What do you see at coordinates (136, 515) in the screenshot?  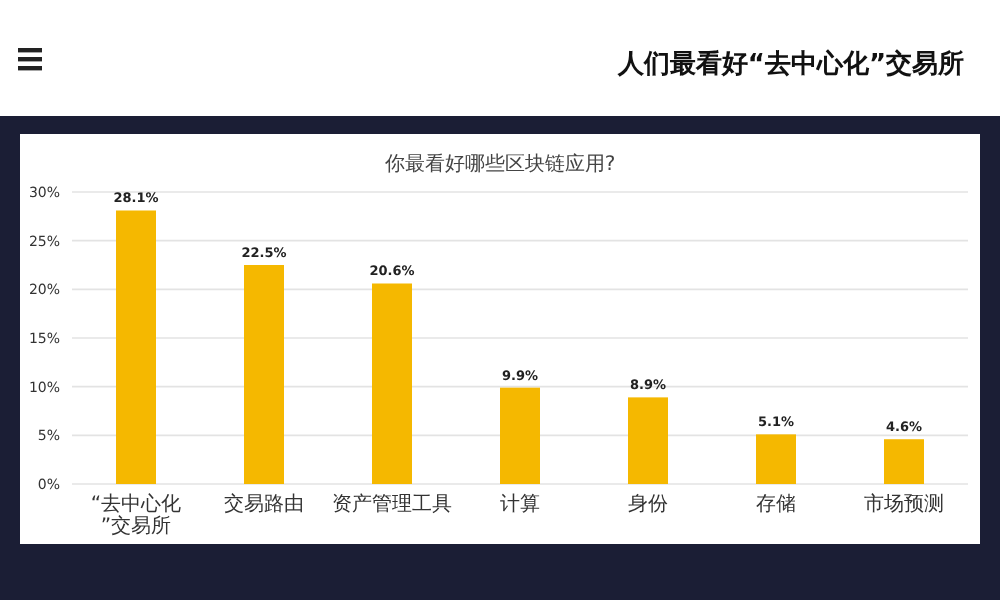 I see `x-tick-label: “去中心化”交易所` at bounding box center [136, 515].